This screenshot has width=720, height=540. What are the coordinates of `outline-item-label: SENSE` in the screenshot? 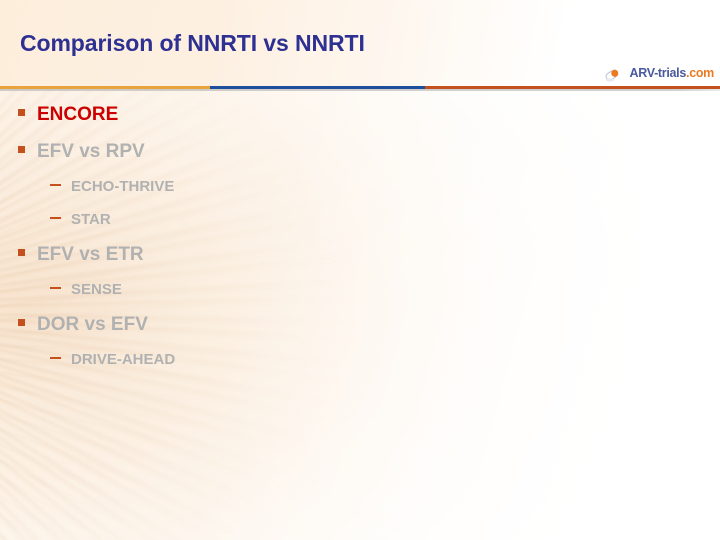 It's located at (96, 289).